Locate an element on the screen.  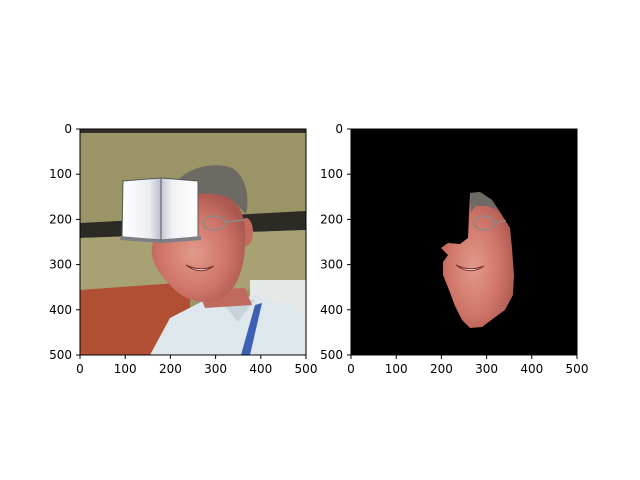
original-image-ytick-label: 100 is located at coordinates (60, 174).